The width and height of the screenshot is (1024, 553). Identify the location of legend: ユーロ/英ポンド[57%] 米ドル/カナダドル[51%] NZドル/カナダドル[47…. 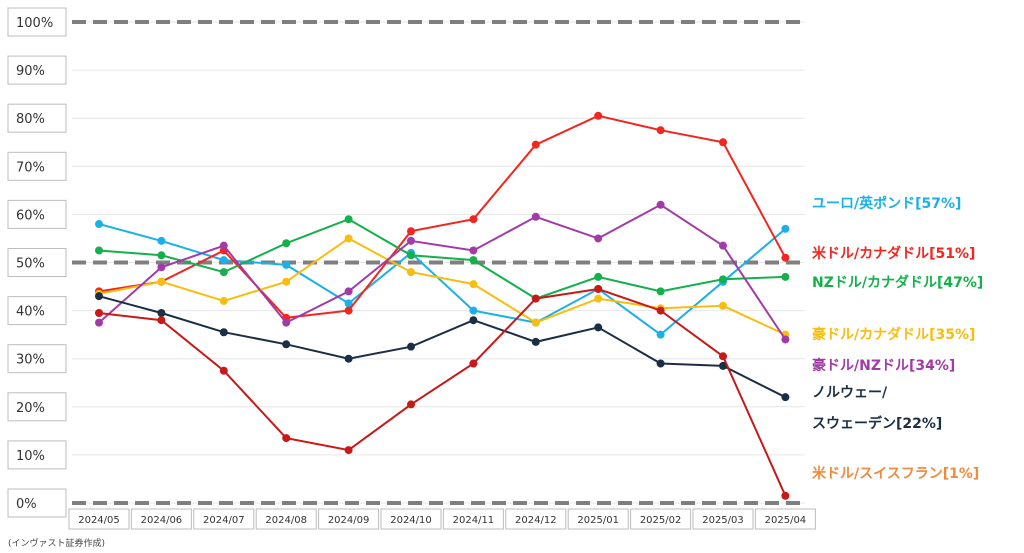
(897, 338).